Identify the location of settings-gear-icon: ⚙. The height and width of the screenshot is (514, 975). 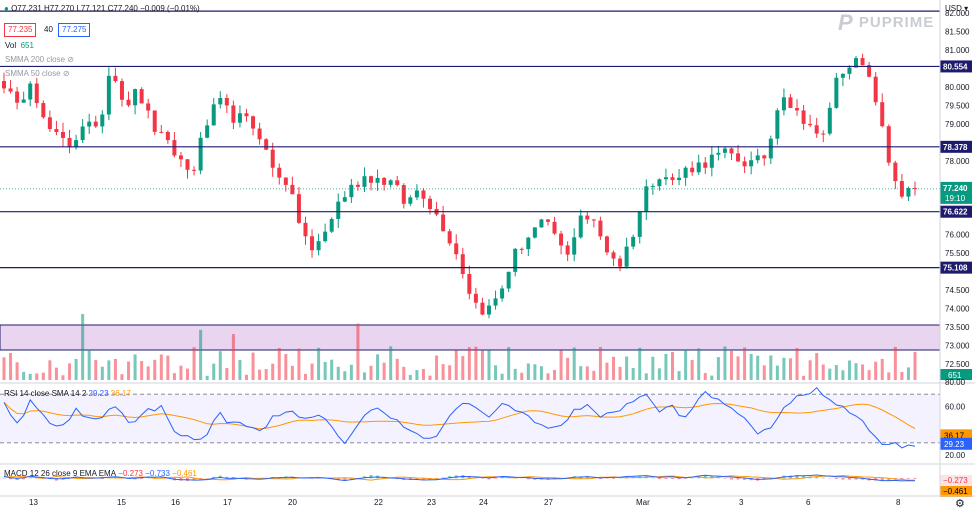
(960, 503).